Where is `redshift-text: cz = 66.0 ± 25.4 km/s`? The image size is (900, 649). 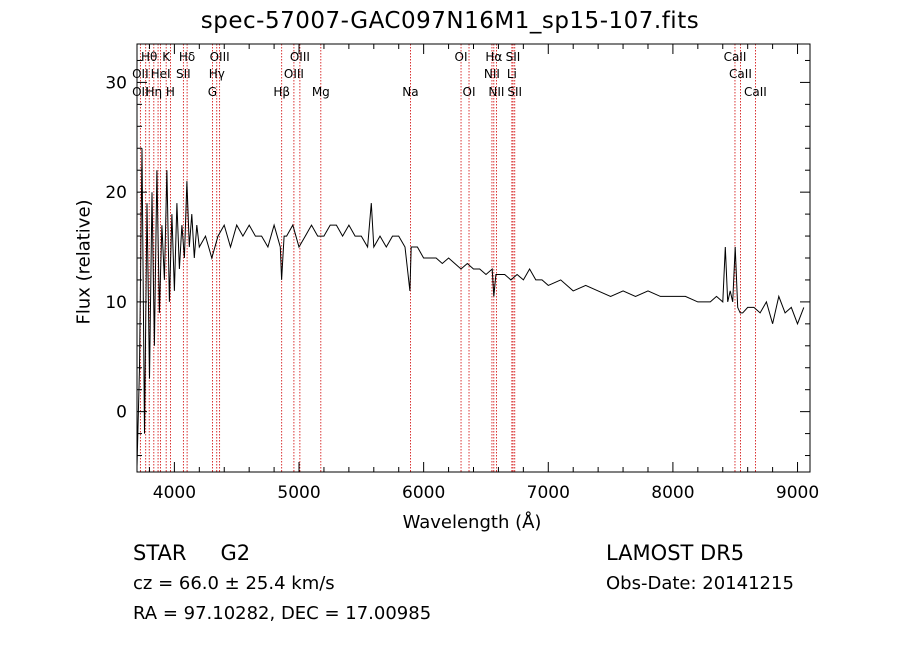 redshift-text: cz = 66.0 ± 25.4 km/s is located at coordinates (234, 583).